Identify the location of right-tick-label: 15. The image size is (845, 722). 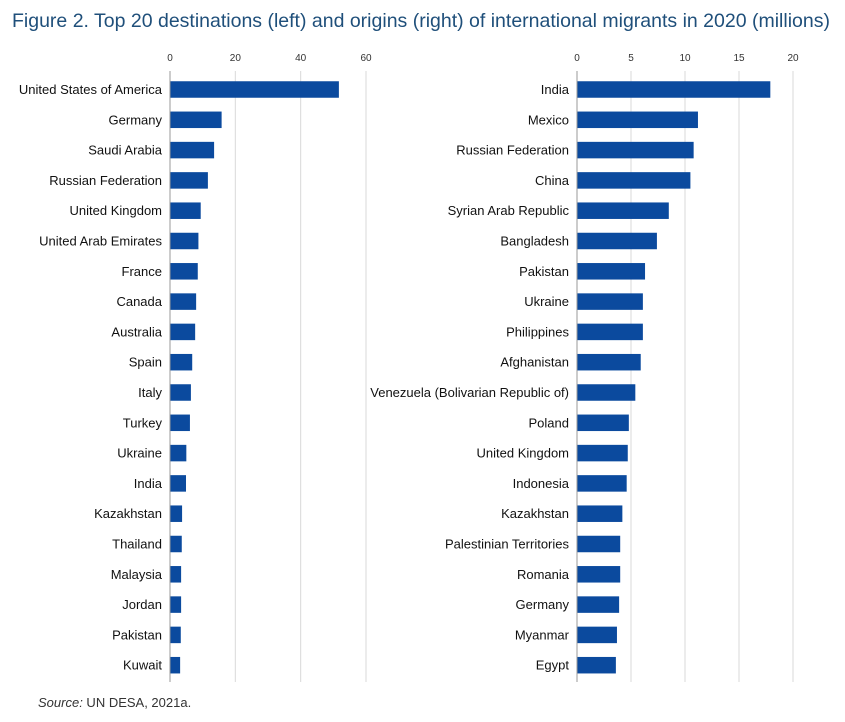
(739, 58).